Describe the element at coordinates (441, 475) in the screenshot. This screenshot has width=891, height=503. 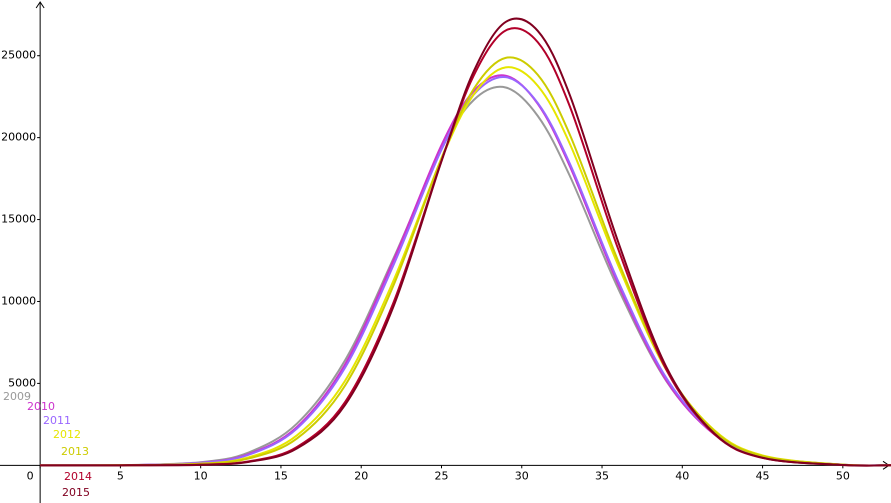
I see `x-tick-label: 25` at that location.